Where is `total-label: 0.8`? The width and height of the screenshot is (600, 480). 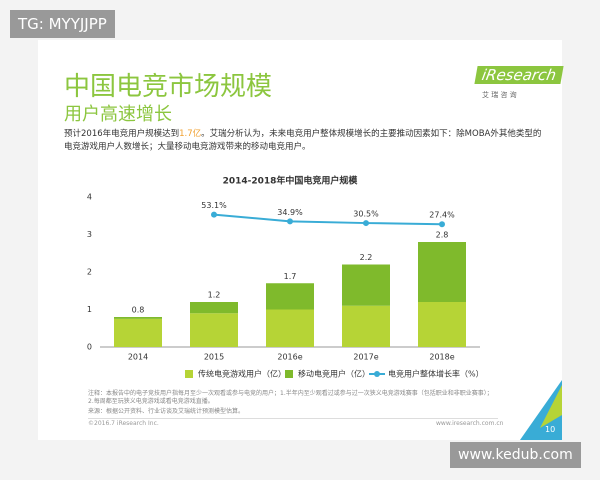
total-label: 0.8 is located at coordinates (138, 310).